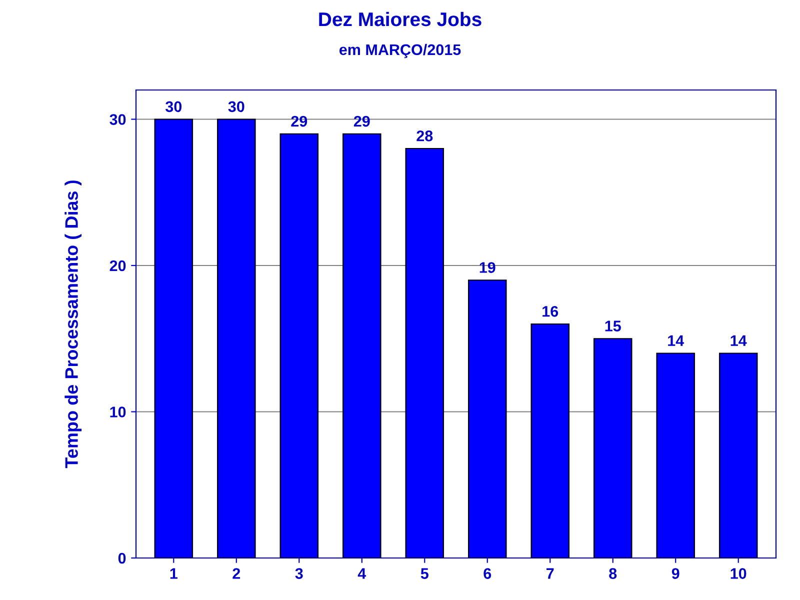 Image resolution: width=800 pixels, height=600 pixels. I want to click on x-tick-label: 5, so click(424, 573).